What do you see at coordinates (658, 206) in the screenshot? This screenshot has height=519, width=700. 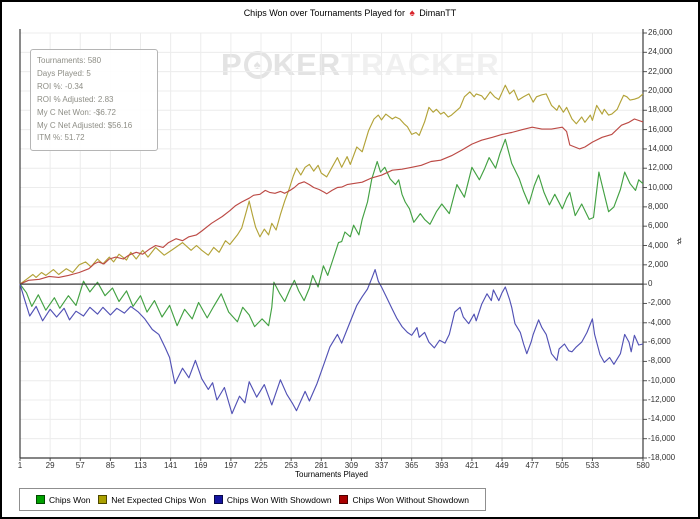 I see `y-tick-label: 8,000` at bounding box center [658, 206].